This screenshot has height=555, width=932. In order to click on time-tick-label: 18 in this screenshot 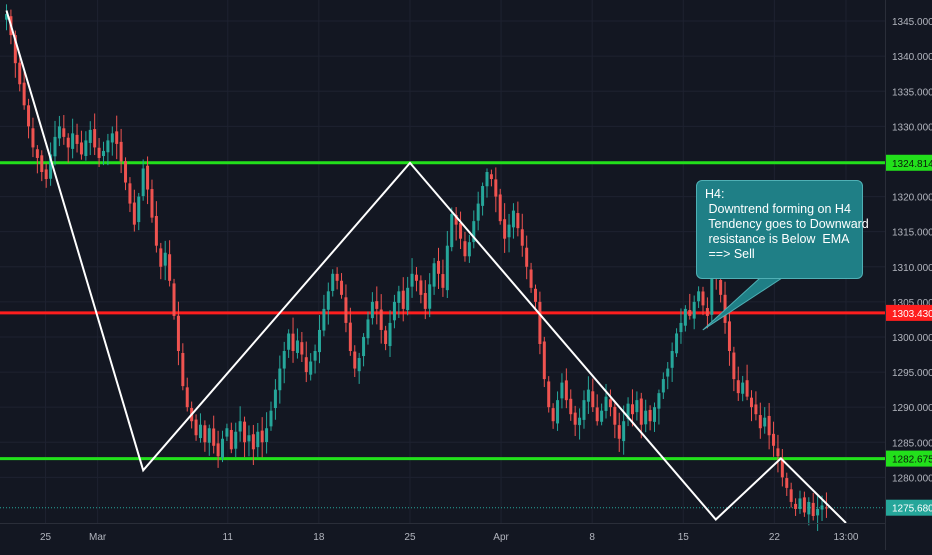, I will do `click(319, 537)`.